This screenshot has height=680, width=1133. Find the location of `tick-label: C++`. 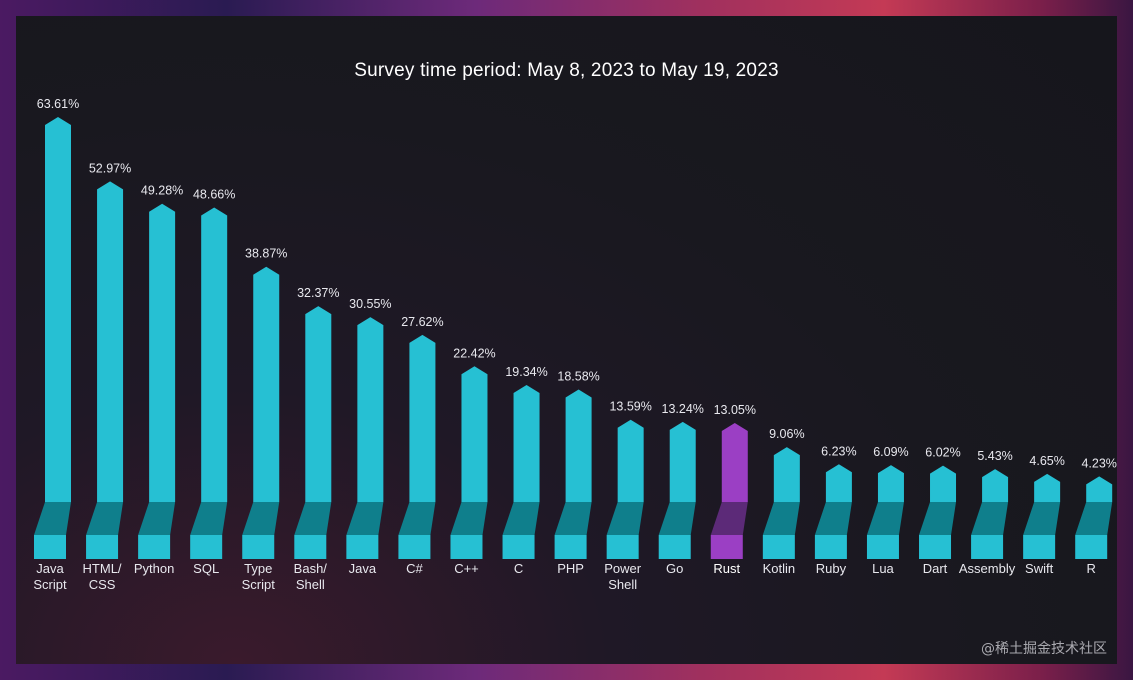

tick-label: C++ is located at coordinates (466, 568).